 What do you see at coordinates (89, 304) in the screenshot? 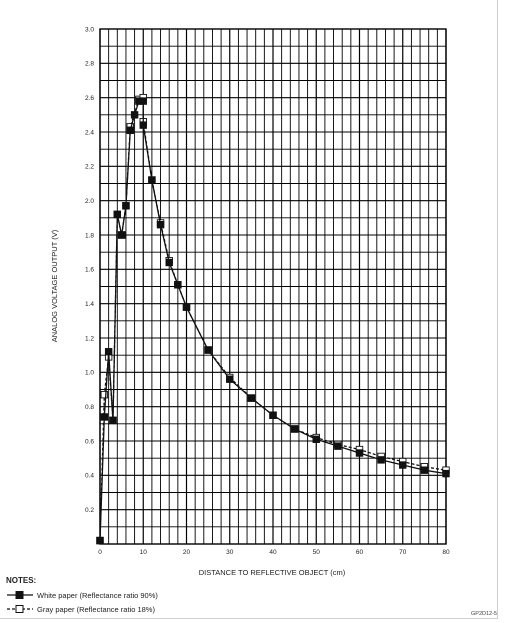
I see `y-tick-label: 1.4` at bounding box center [89, 304].